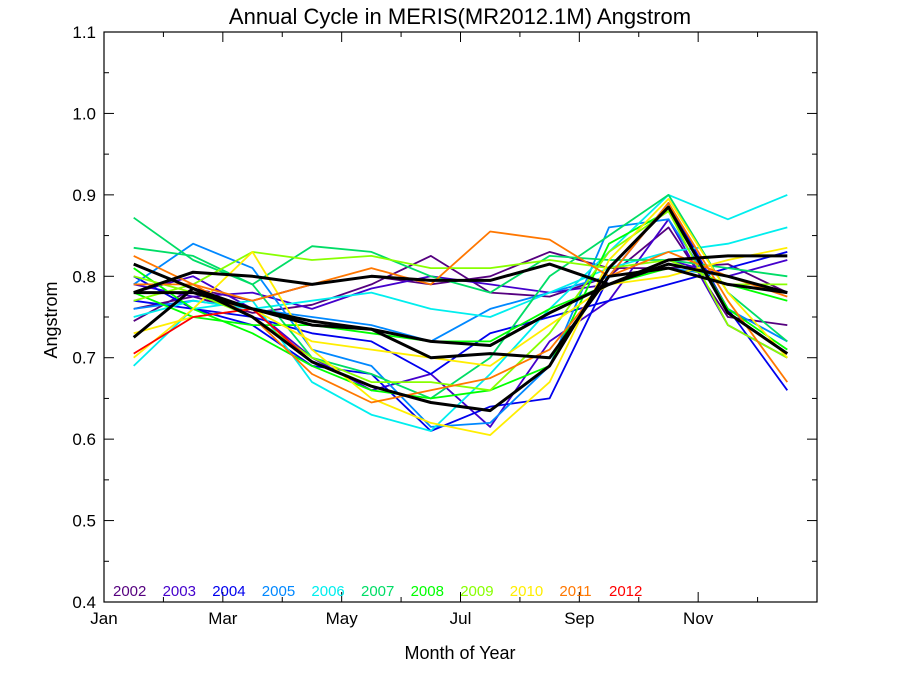  What do you see at coordinates (327, 591) in the screenshot?
I see `legend-entry-2006: 2006` at bounding box center [327, 591].